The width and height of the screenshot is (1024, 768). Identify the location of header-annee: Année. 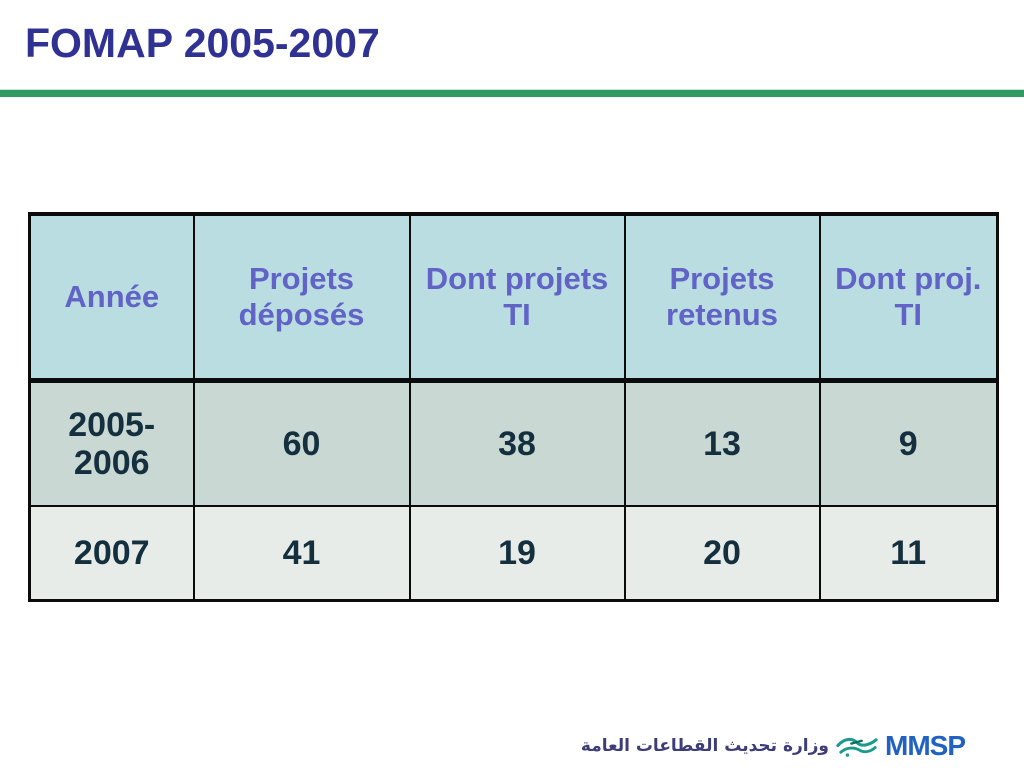
(111, 298).